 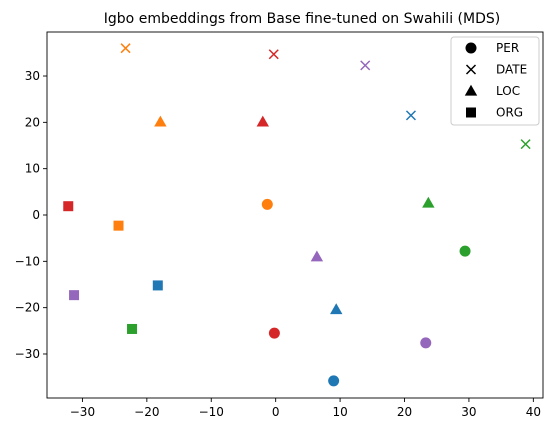 I want to click on x-tick-label: 20, so click(x=404, y=412).